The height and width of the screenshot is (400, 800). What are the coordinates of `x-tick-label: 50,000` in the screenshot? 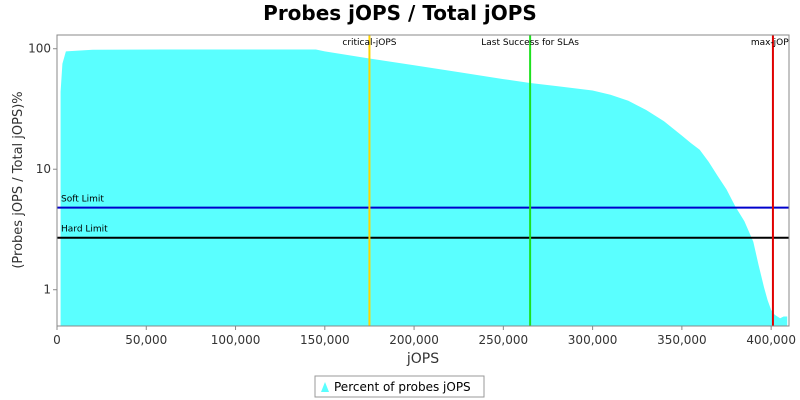 It's located at (146, 340).